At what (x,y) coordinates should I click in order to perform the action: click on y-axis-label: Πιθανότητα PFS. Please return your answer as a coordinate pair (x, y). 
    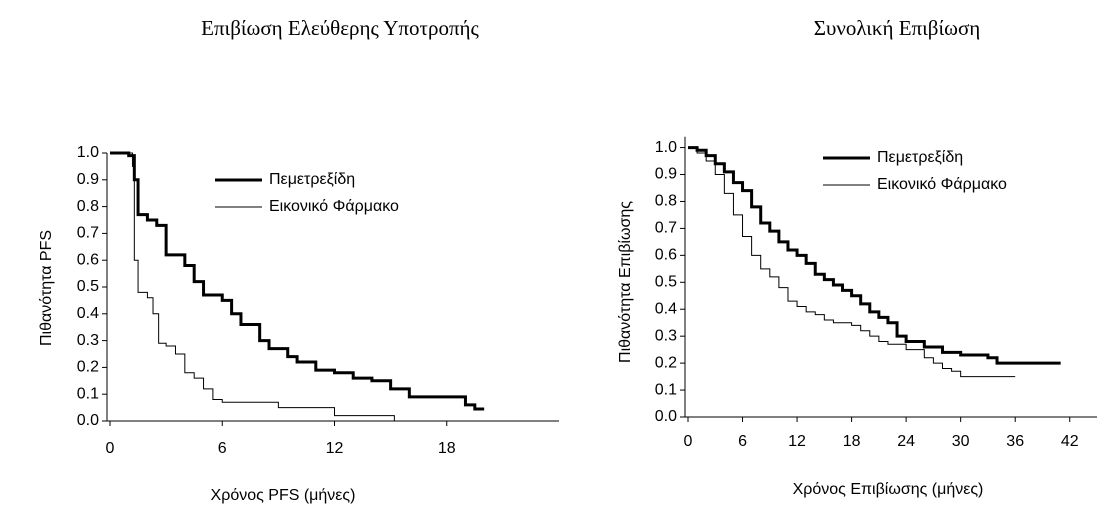
    Looking at the image, I should click on (46, 288).